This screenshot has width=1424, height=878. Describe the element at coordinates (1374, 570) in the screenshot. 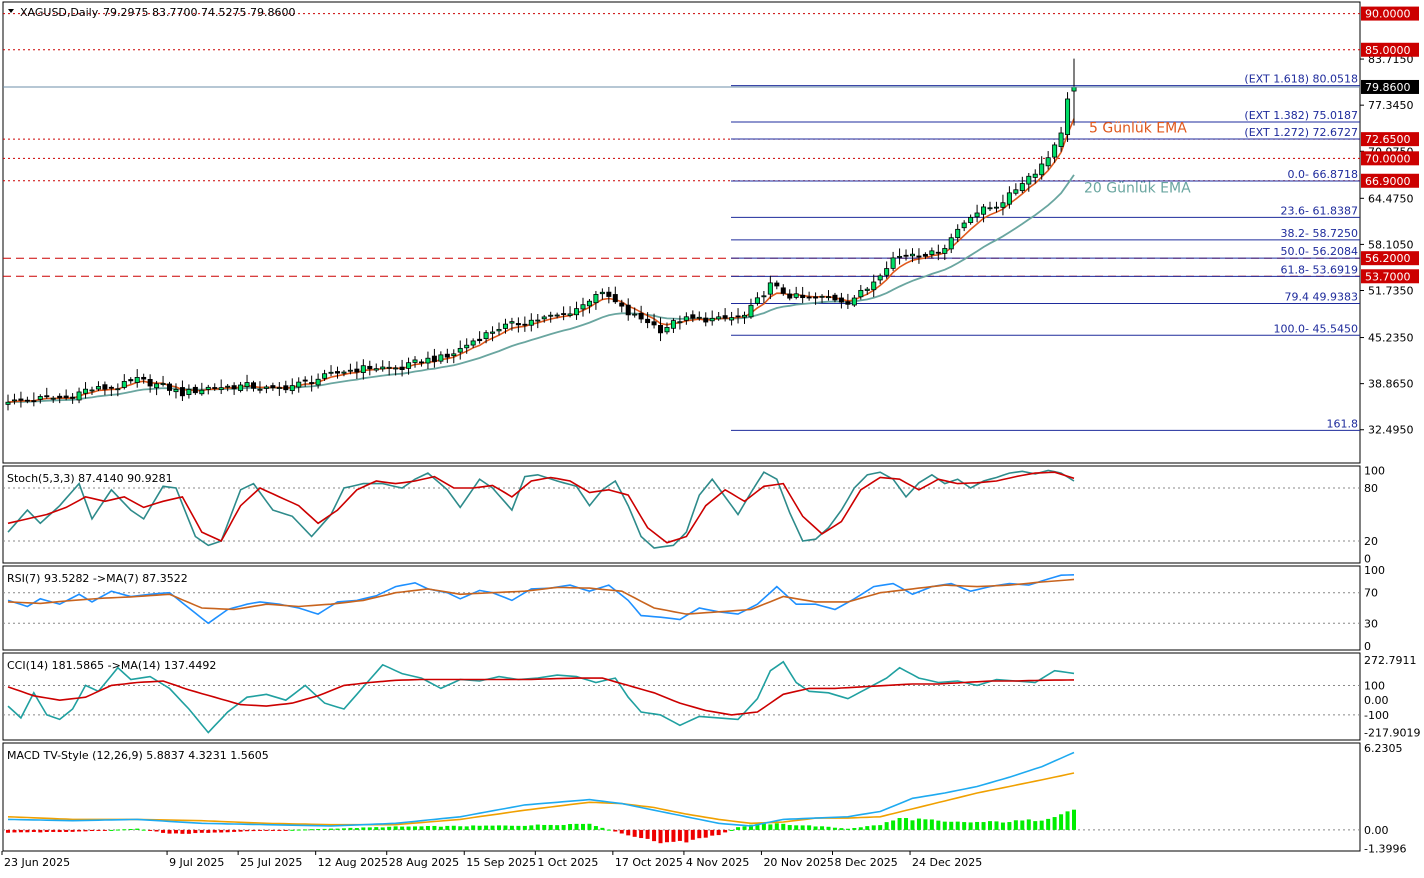

I see `rsi-tick-label: 100` at that location.